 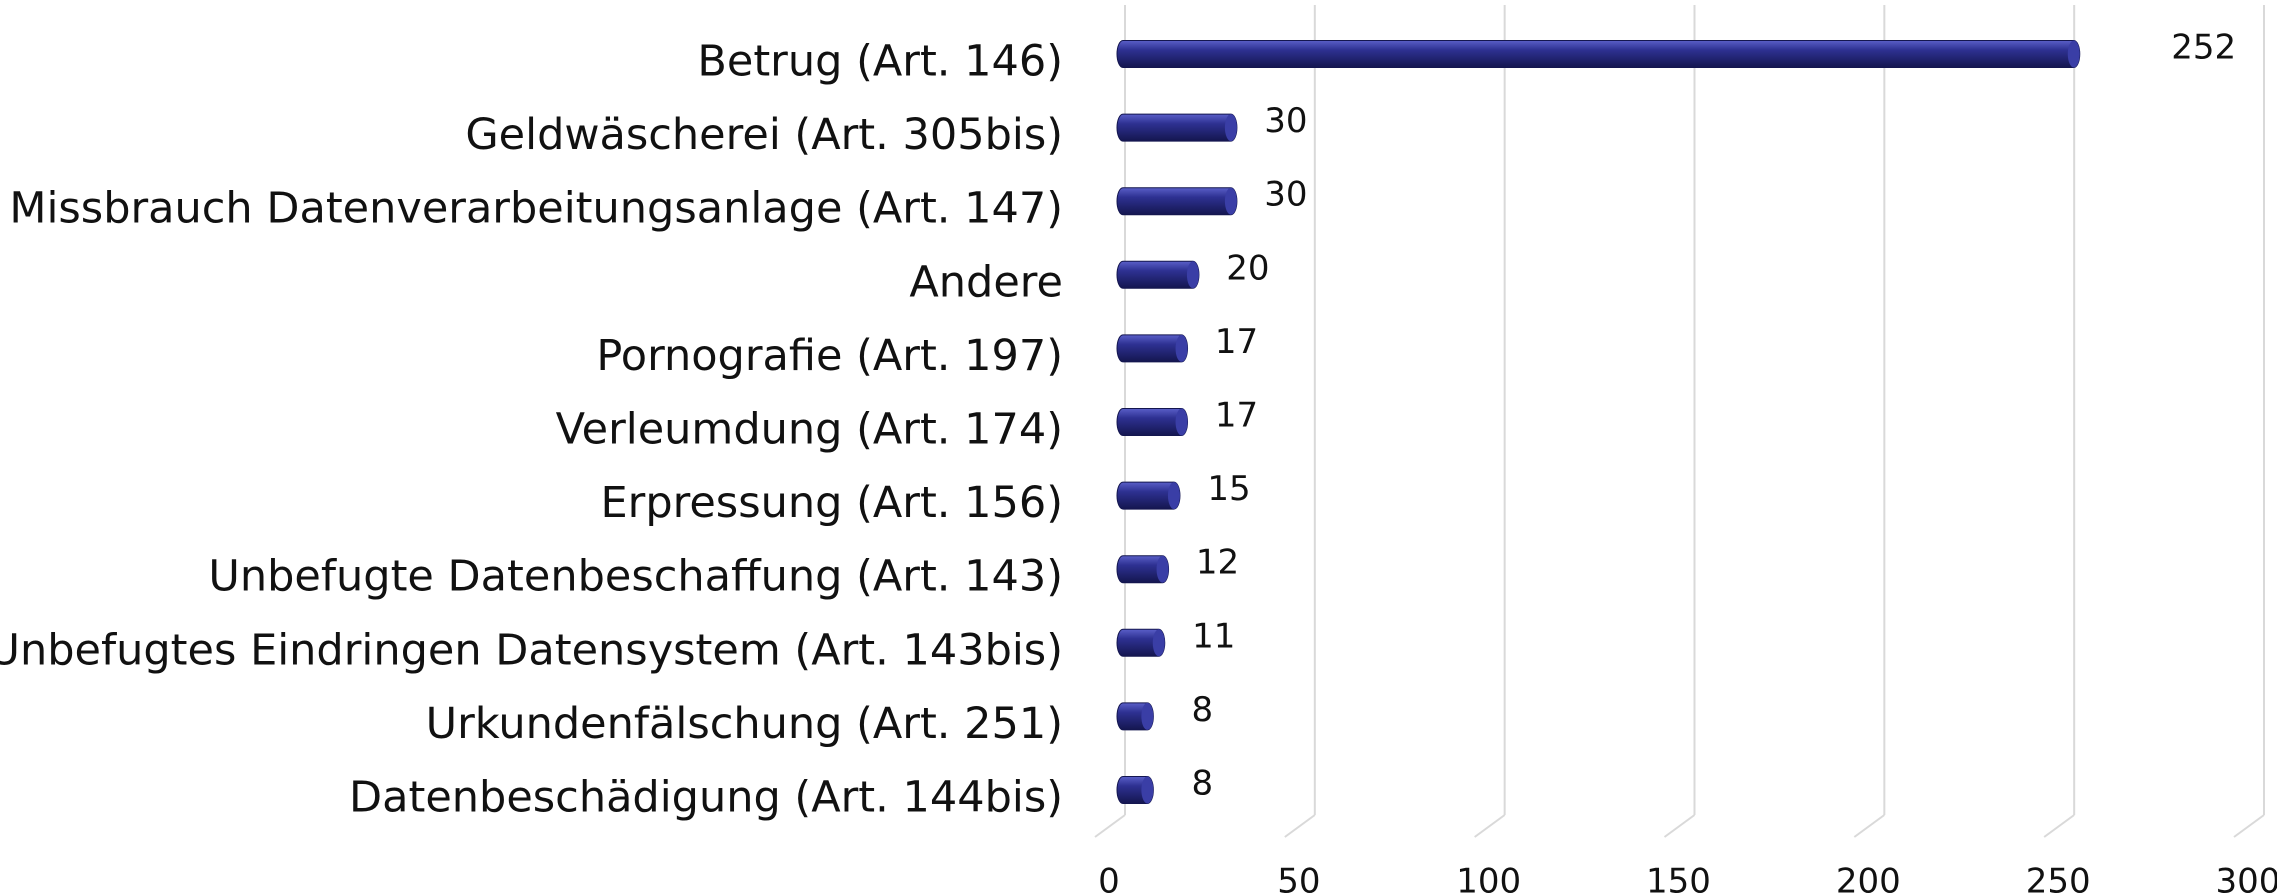 I want to click on y-tick-label: Betrug (Art. 146), so click(x=880, y=62).